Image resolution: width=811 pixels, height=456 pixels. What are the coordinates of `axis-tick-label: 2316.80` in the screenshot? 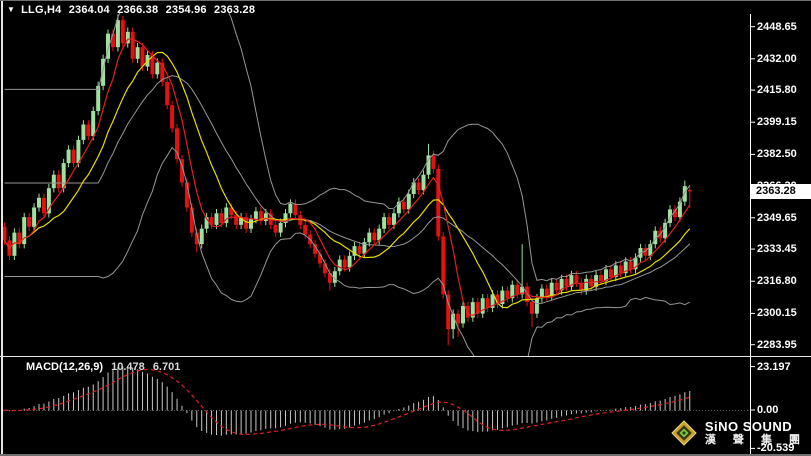 It's located at (777, 281).